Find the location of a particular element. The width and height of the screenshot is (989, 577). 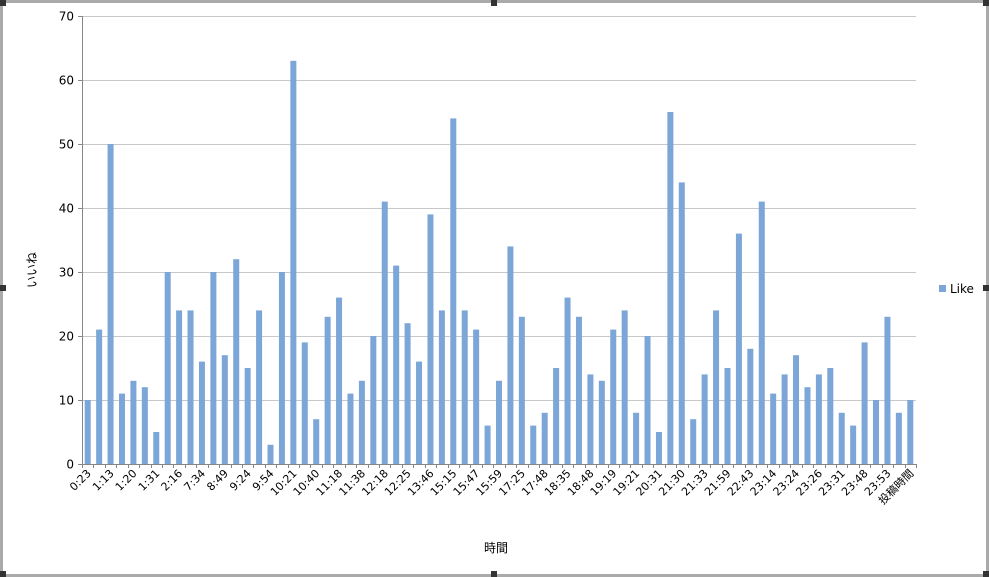

resize-handle-bottom-right is located at coordinates (986, 574).